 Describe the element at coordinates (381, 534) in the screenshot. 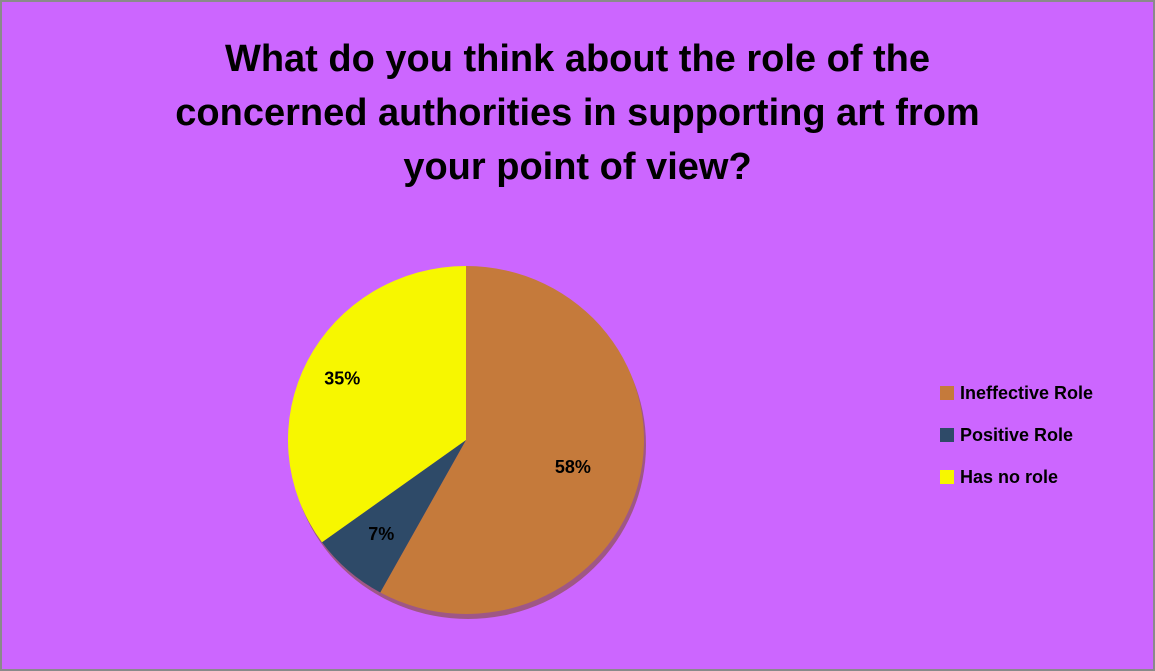

I see `pie-data-label: 7%` at that location.